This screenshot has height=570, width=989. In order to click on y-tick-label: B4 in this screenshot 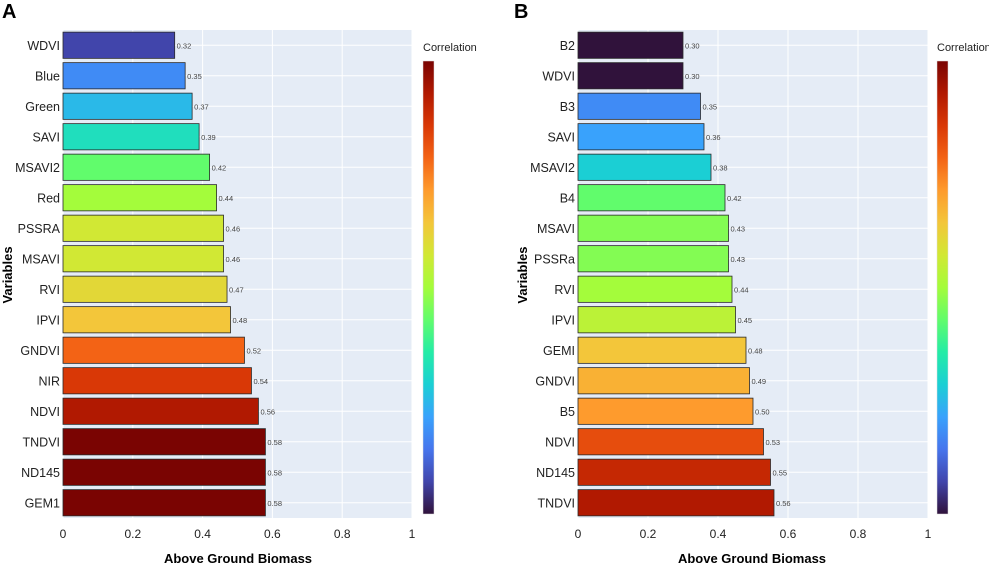, I will do `click(567, 198)`.